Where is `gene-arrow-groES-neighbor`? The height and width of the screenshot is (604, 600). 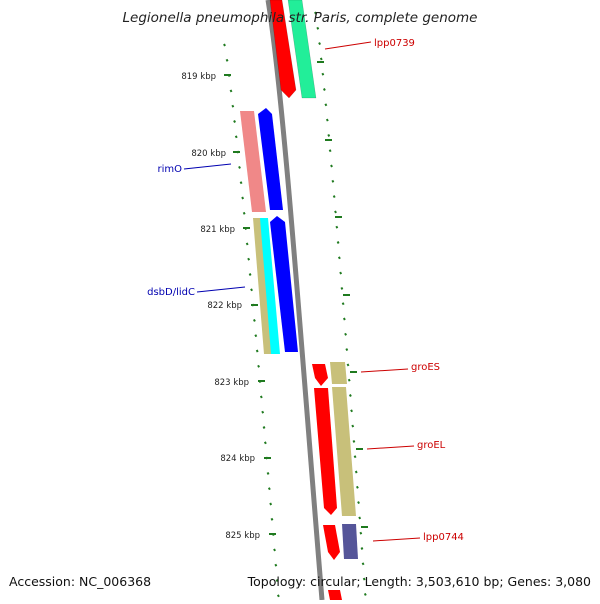 gene-arrow-groES-neighbor is located at coordinates (338, 373).